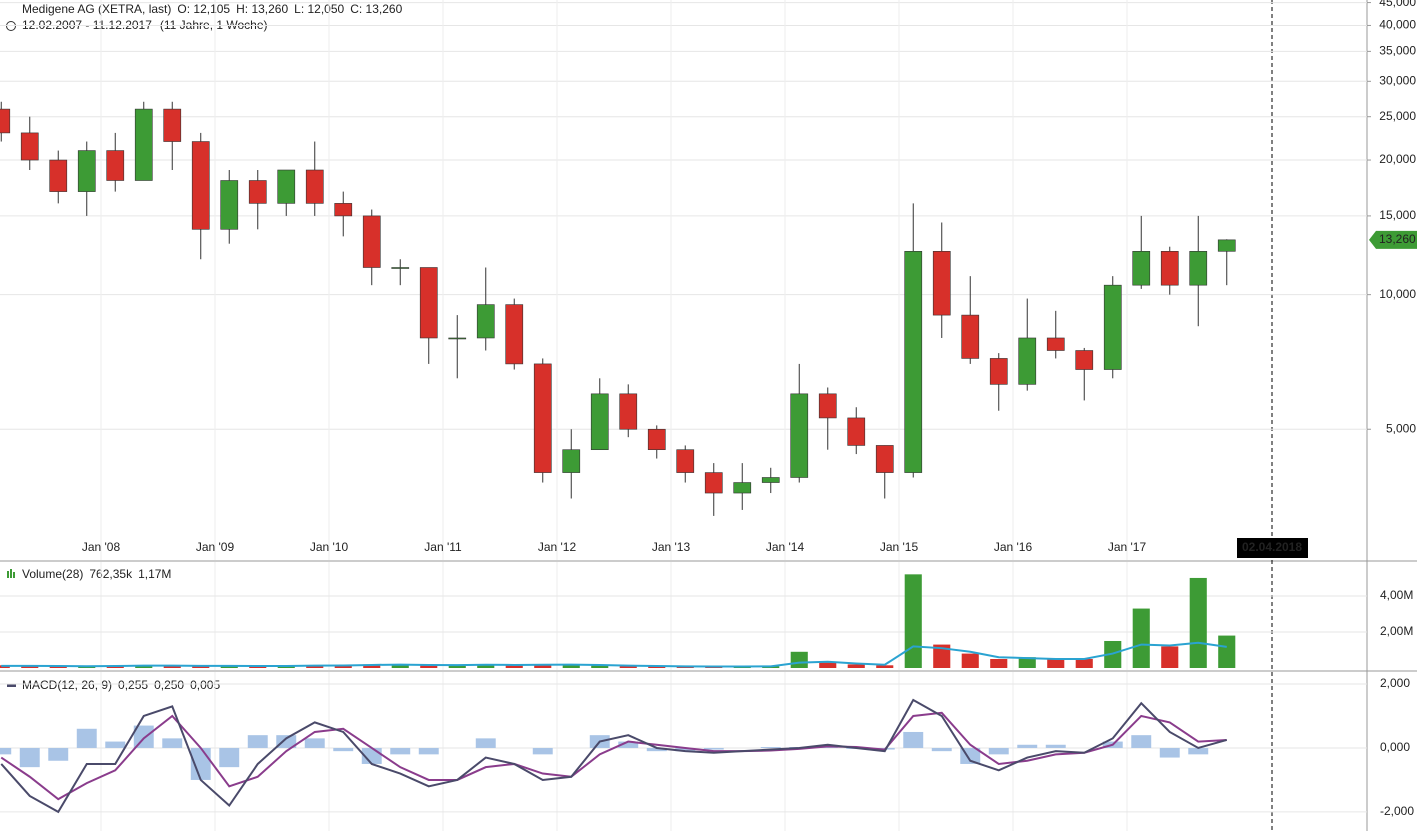  I want to click on x-tick-label: Jan '13, so click(671, 547).